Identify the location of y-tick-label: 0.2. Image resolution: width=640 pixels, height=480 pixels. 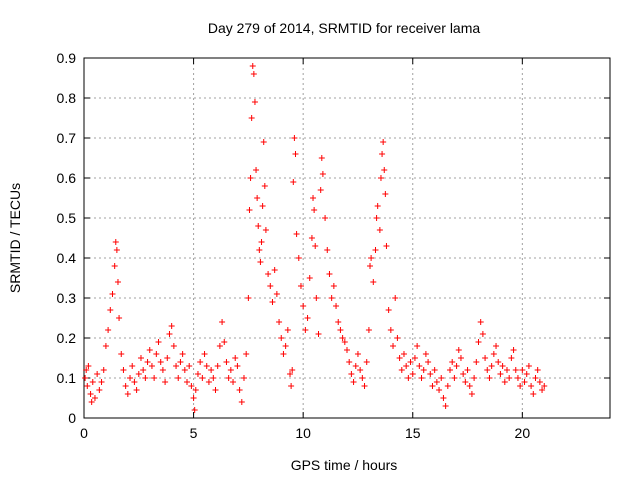
(67, 338).